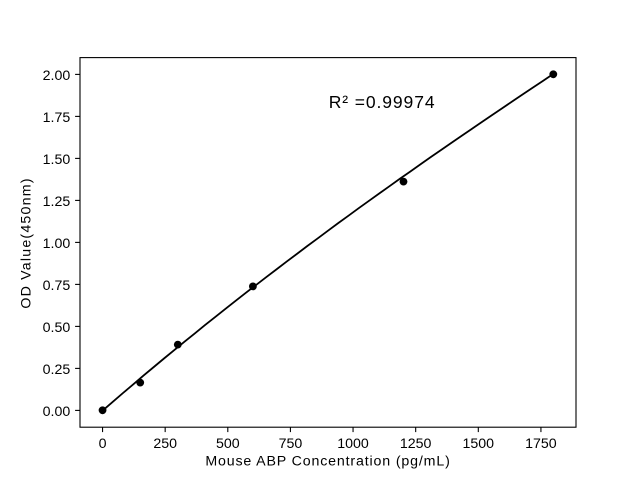  I want to click on svg-text: 1.75, so click(57, 118).